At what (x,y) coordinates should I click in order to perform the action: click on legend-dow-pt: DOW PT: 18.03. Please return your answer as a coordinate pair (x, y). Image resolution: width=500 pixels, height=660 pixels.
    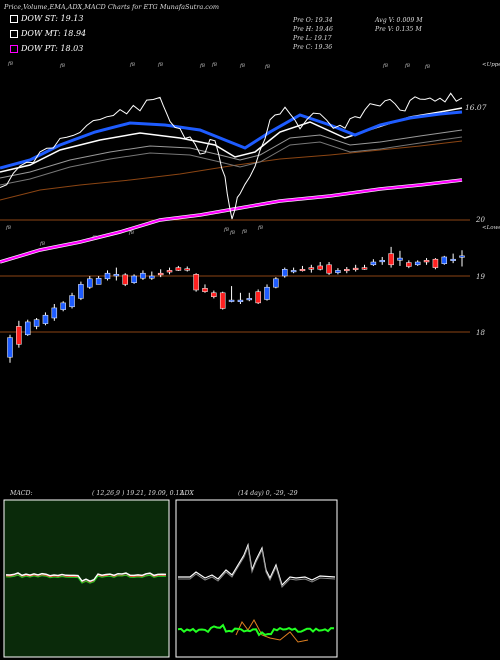
    Looking at the image, I should click on (46, 48).